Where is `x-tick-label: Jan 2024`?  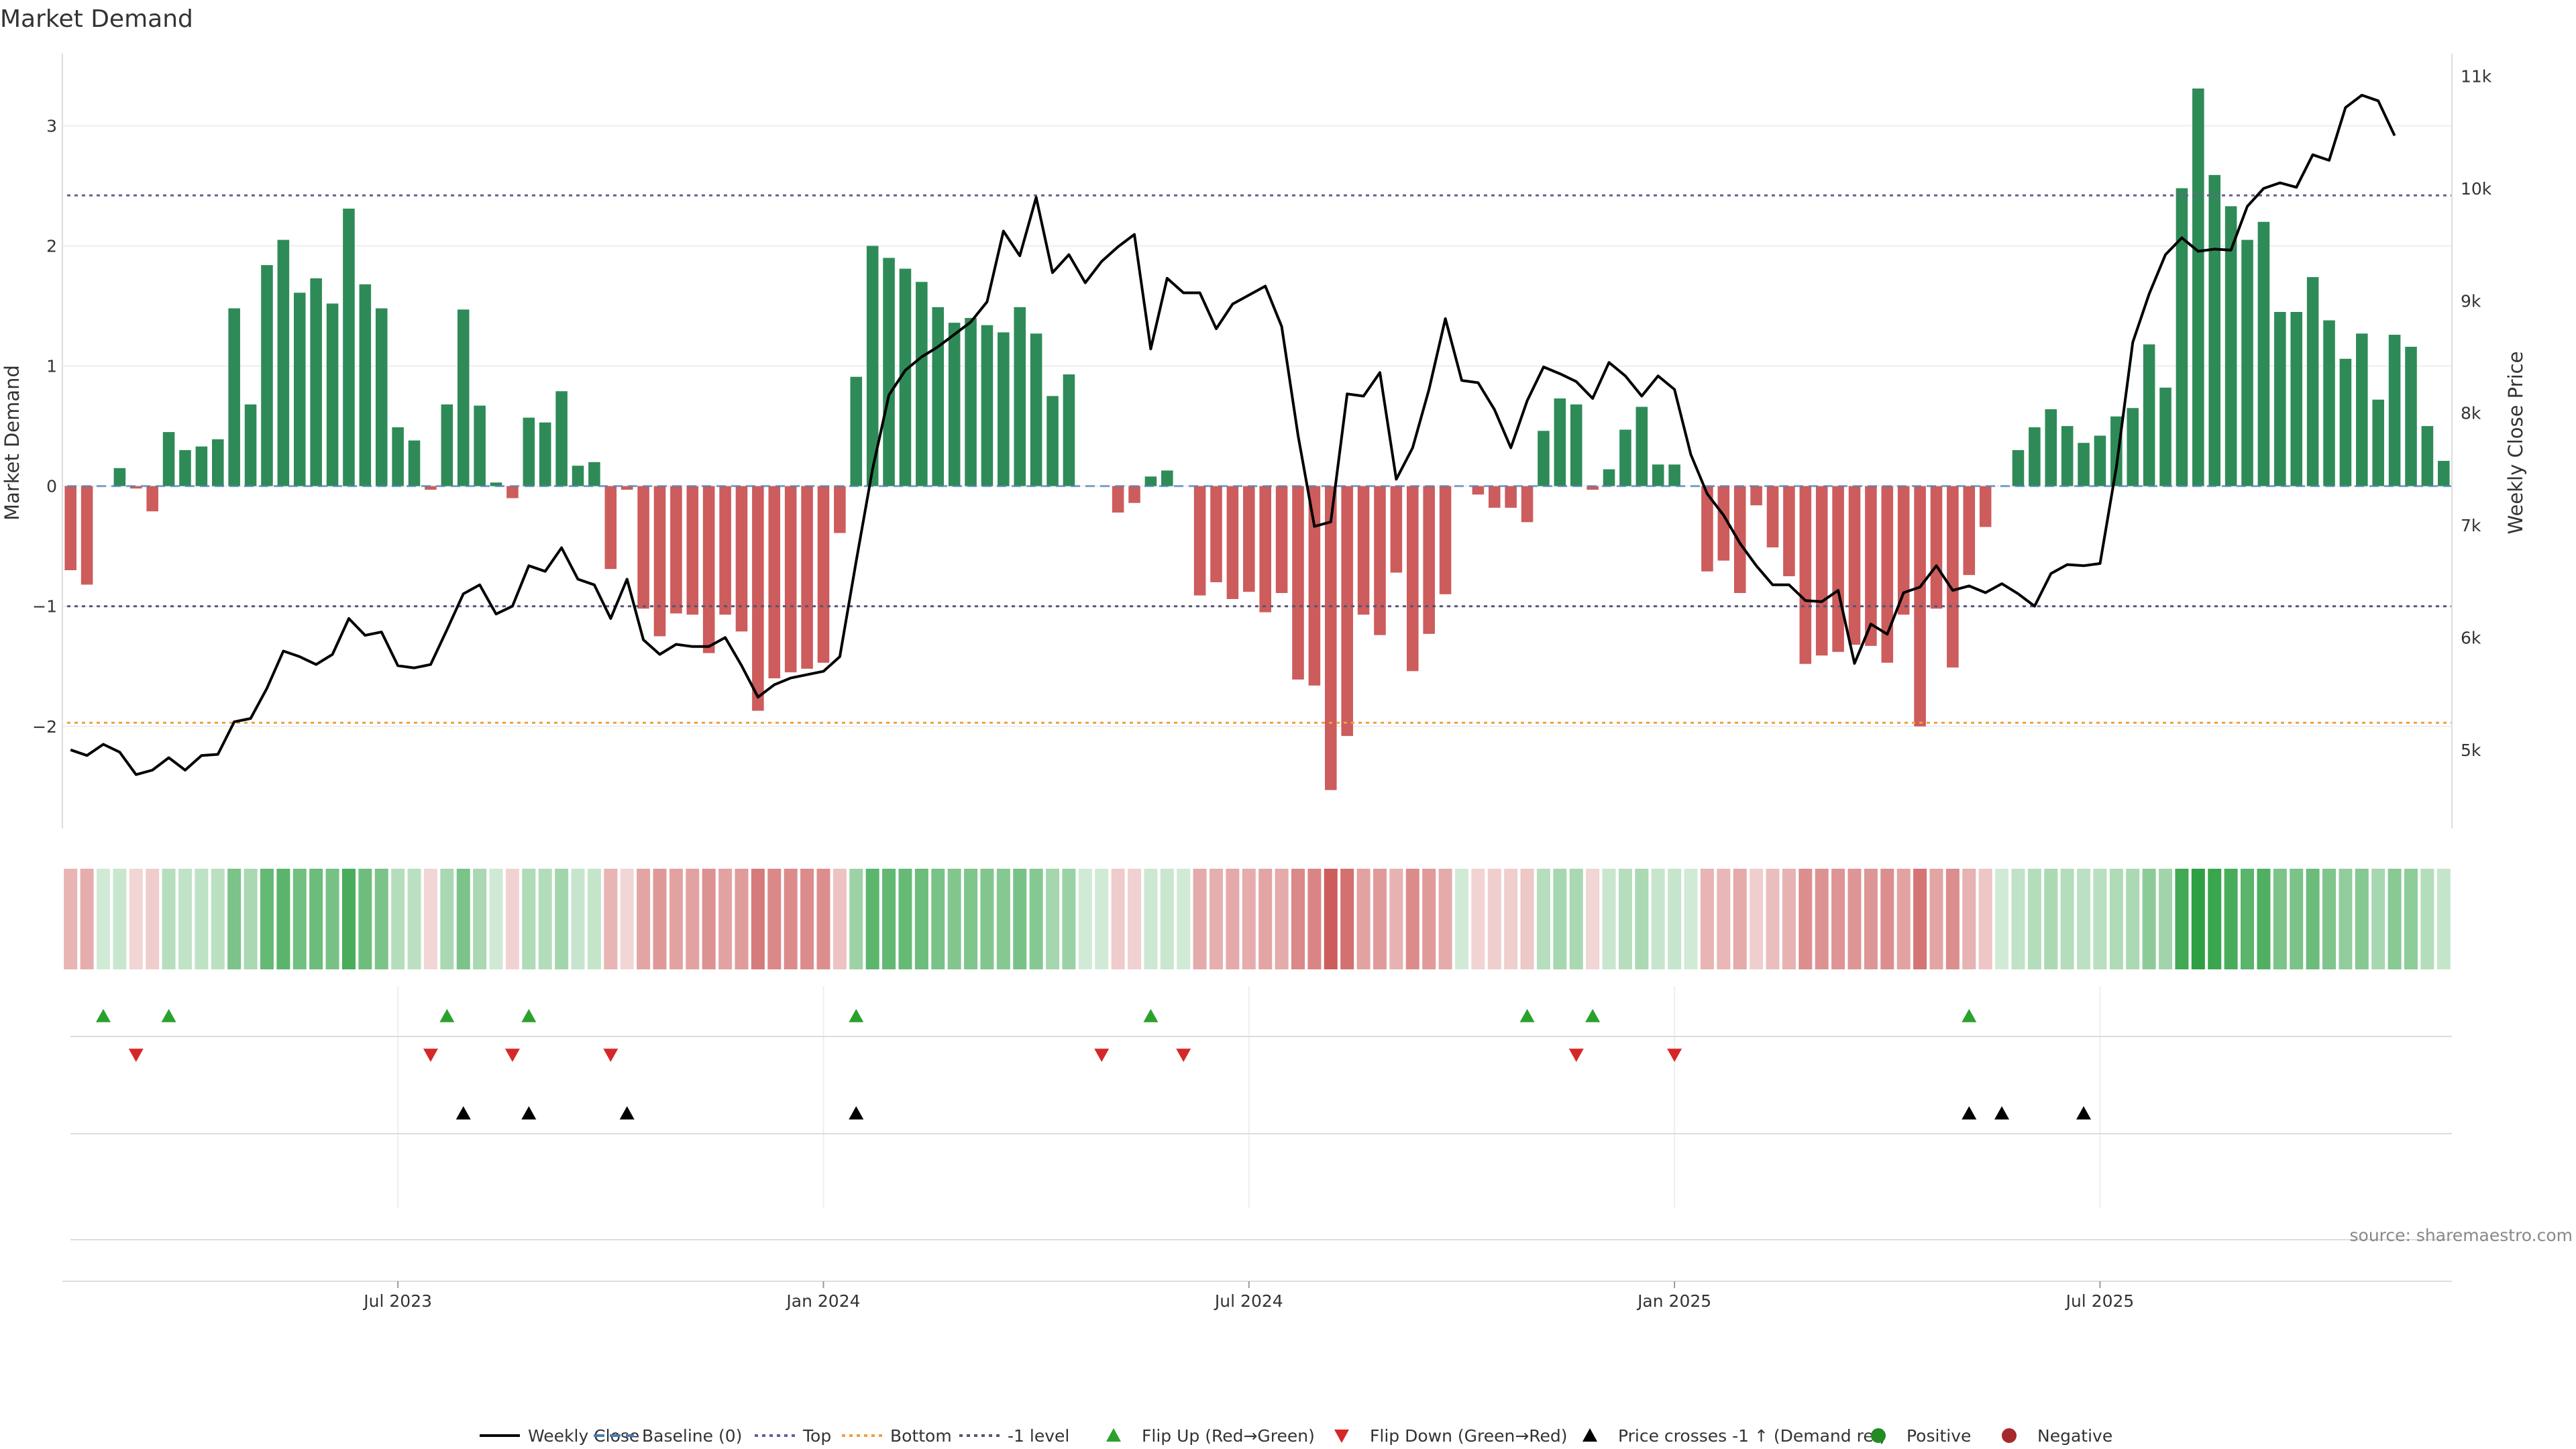 x-tick-label: Jan 2024 is located at coordinates (822, 1301).